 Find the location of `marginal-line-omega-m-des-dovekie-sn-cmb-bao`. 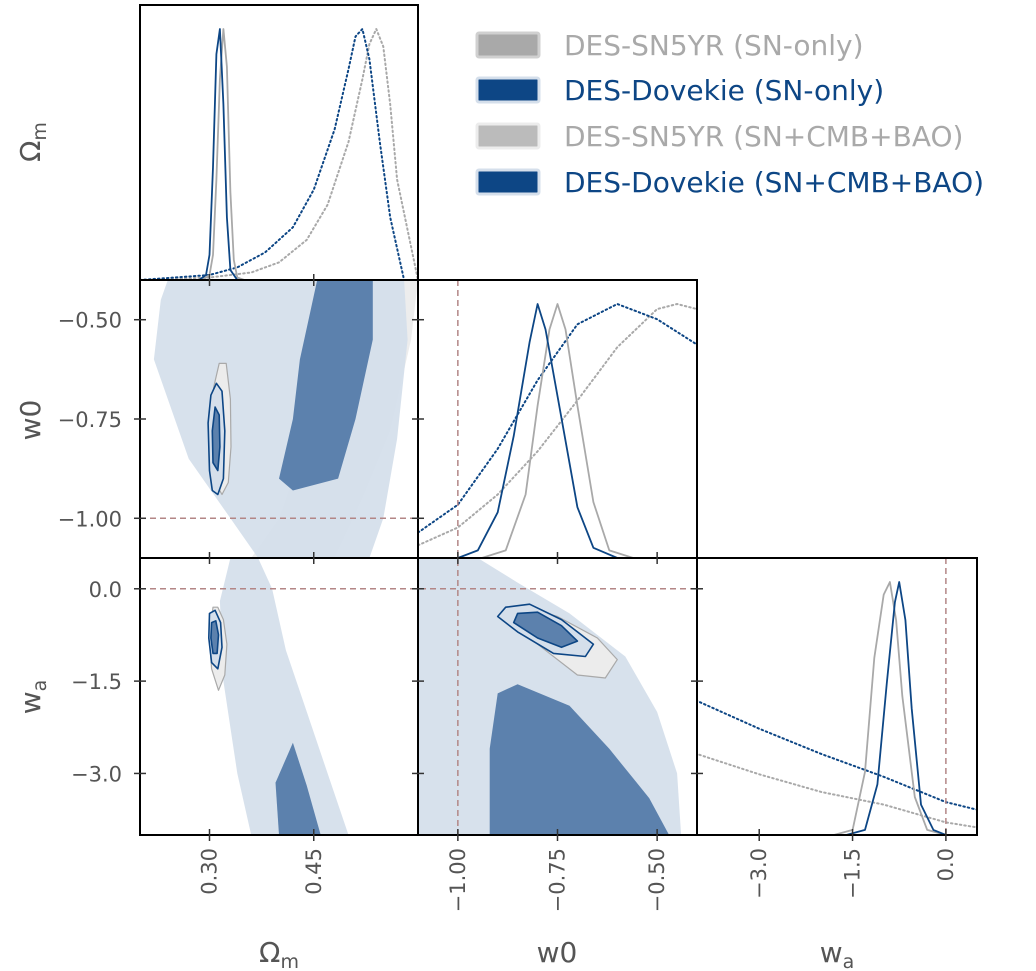

marginal-line-omega-m-des-dovekie-sn-cmb-bao is located at coordinates (218, 154).